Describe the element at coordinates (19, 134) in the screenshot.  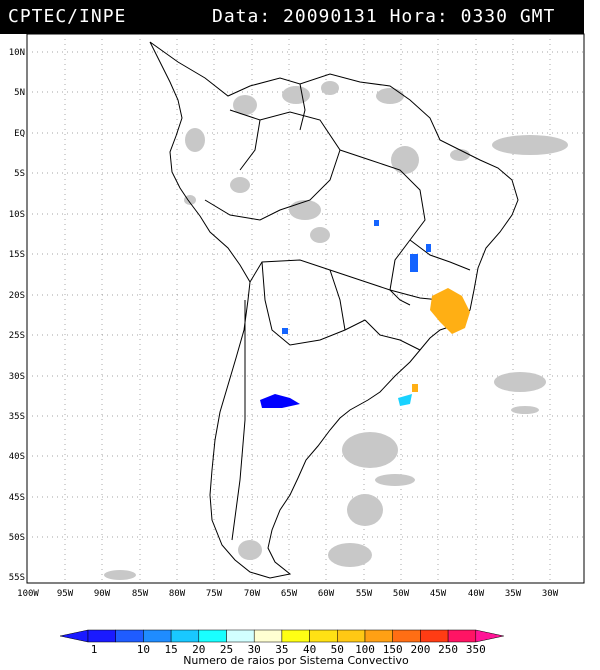
I see `lat-label: EQ` at that location.